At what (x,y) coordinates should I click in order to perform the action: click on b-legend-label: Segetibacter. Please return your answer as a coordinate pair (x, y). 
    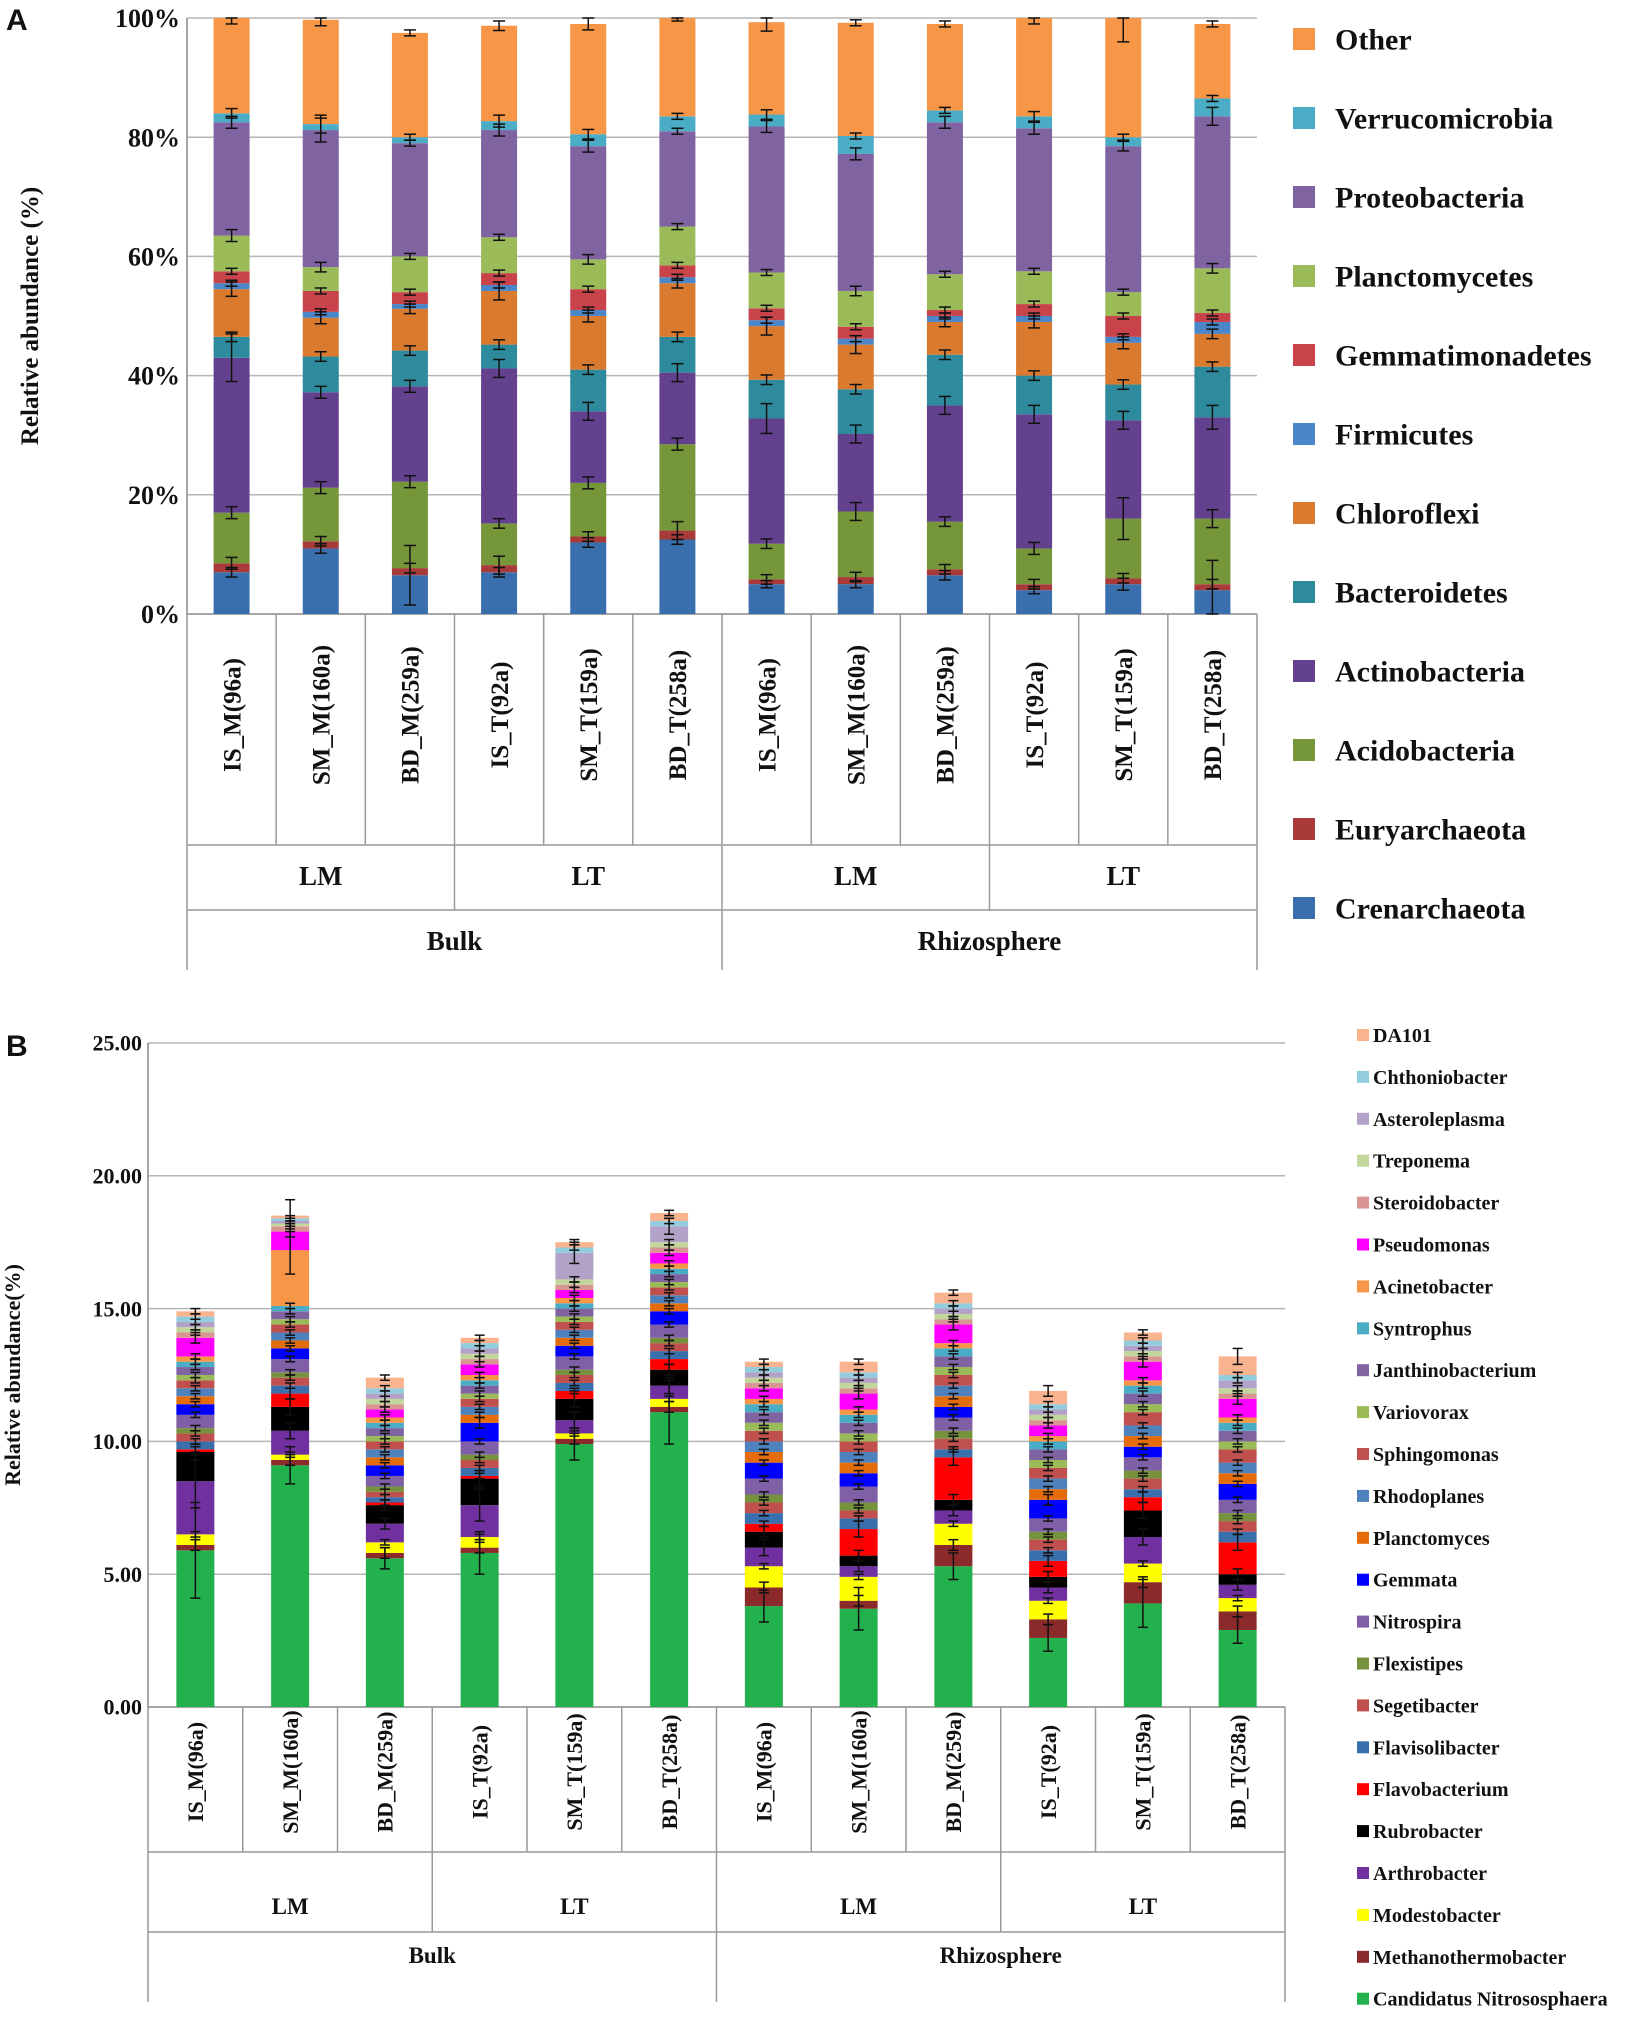
    Looking at the image, I should click on (1426, 1706).